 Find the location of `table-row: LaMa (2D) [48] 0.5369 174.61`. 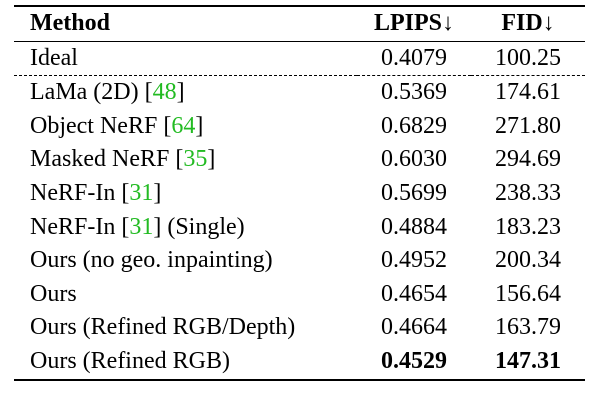

table-row: LaMa (2D) [48] 0.5369 174.61 is located at coordinates (299, 93).